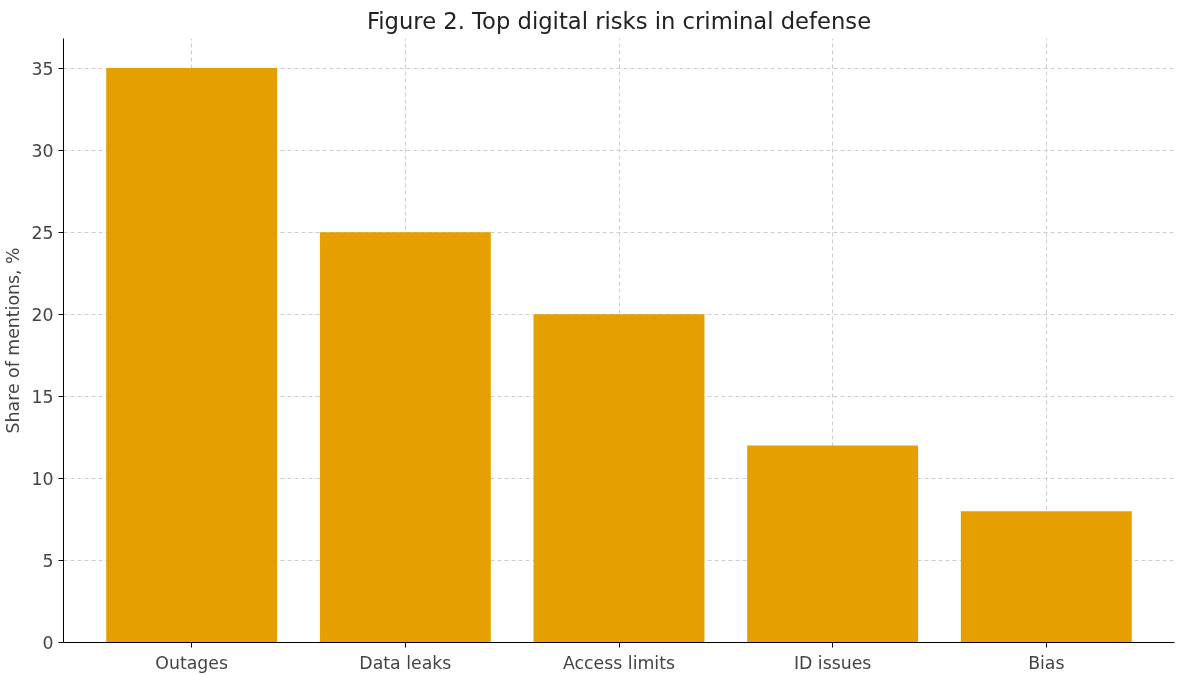  Describe the element at coordinates (42, 232) in the screenshot. I see `y-tick-label: 25` at that location.